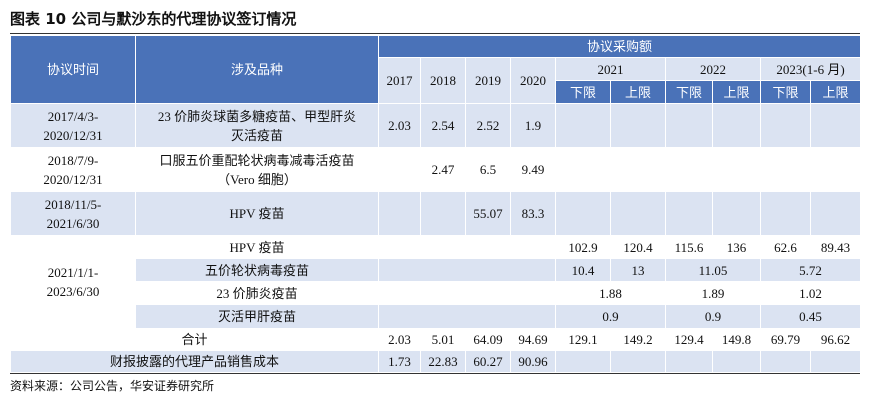  Describe the element at coordinates (257, 316) in the screenshot. I see `product-cell: 灭活甲肝疫苗` at that location.